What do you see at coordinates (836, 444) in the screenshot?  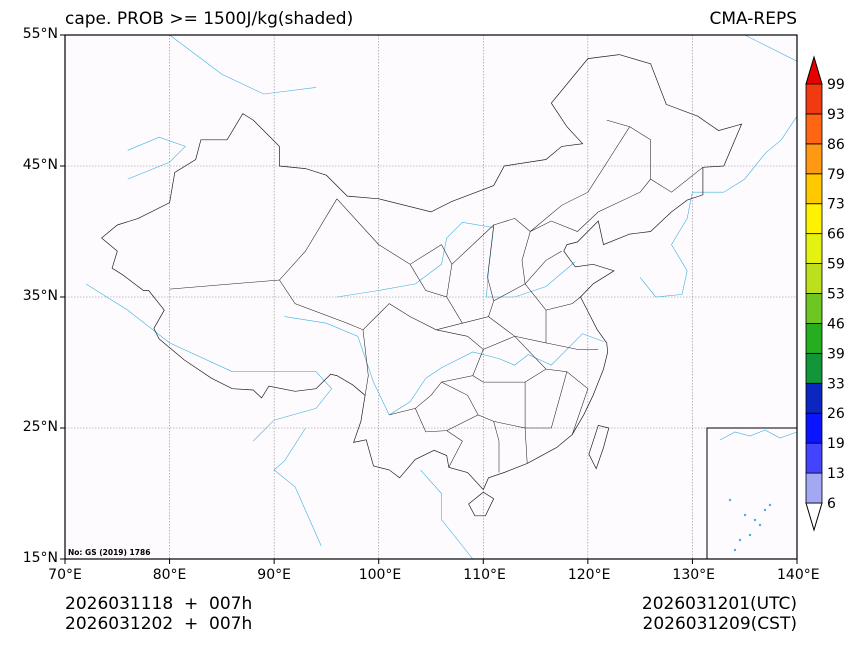 I see `colorbar-label: 19` at bounding box center [836, 444].